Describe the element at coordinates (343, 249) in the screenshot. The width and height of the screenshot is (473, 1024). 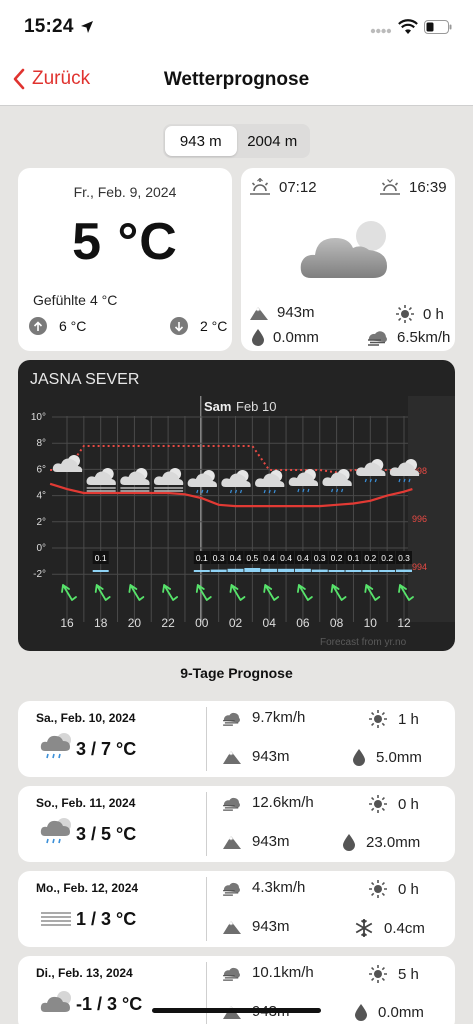
I see `cloudy-weather-icon` at that location.